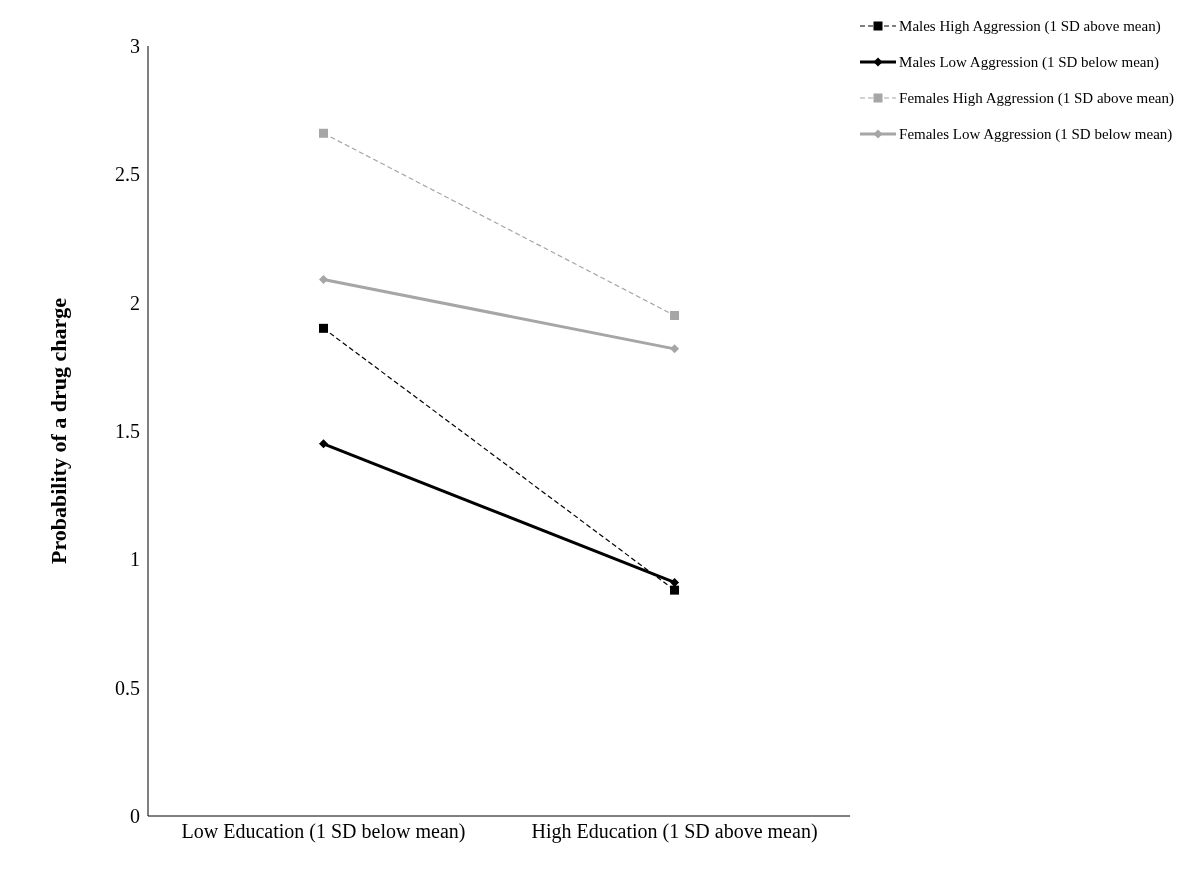 Image resolution: width=1182 pixels, height=884 pixels. I want to click on legend-label: Males Low Aggression (1 SD below mean), so click(1029, 62).